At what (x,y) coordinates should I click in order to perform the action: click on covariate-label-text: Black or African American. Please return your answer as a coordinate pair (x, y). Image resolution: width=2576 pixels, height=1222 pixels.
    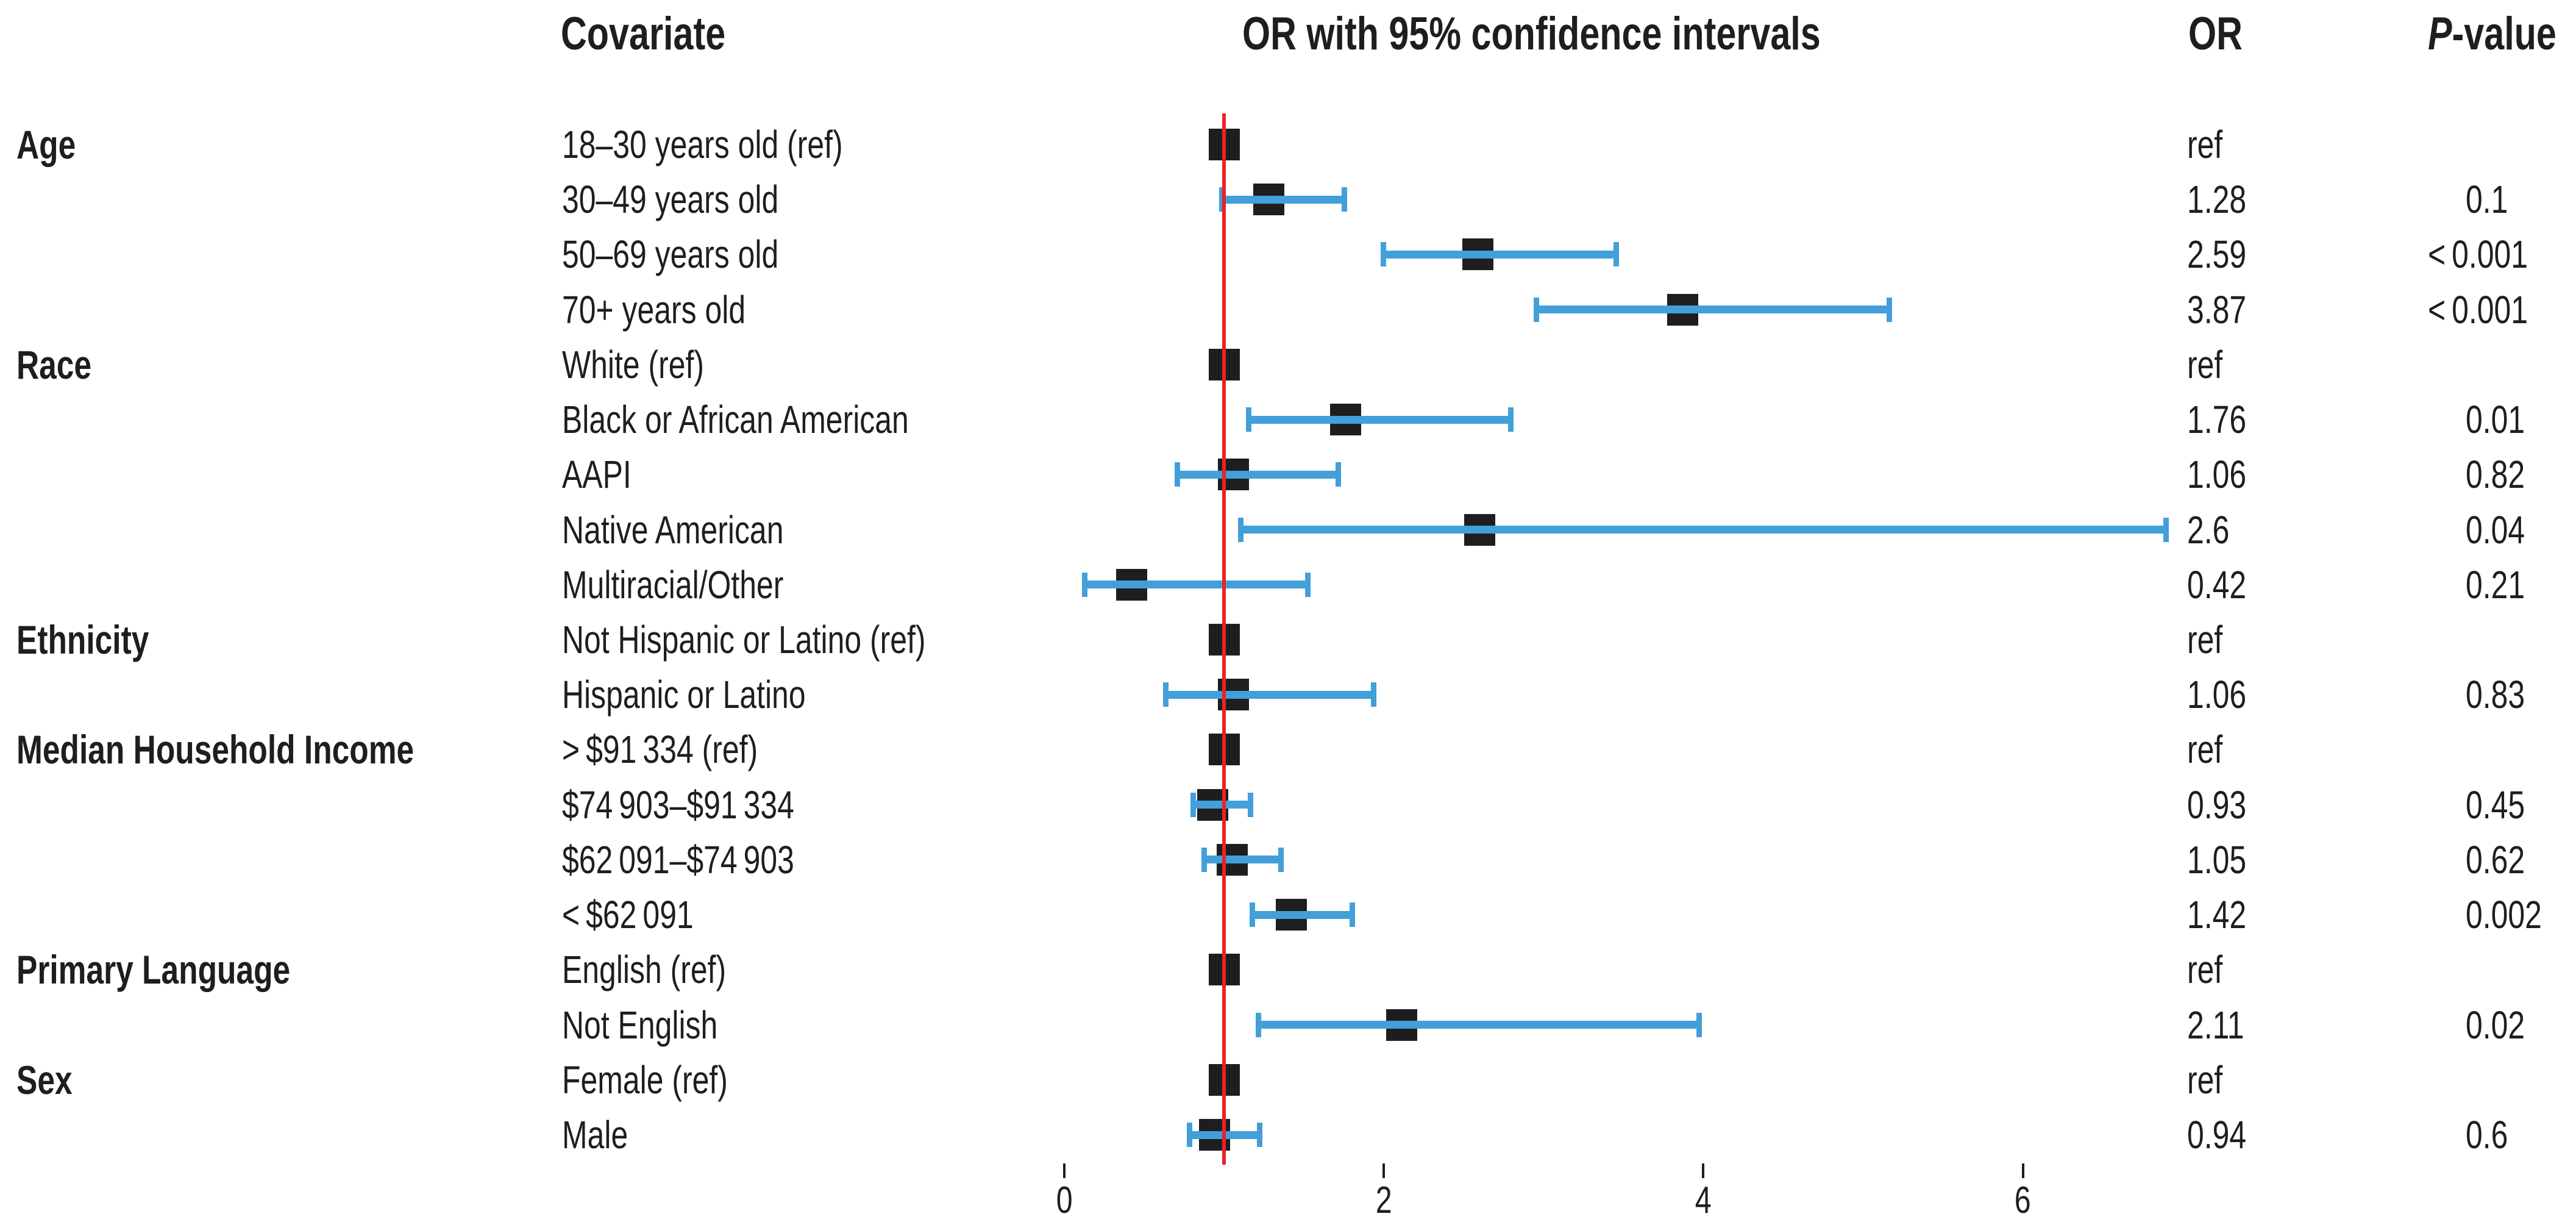
    Looking at the image, I should click on (735, 420).